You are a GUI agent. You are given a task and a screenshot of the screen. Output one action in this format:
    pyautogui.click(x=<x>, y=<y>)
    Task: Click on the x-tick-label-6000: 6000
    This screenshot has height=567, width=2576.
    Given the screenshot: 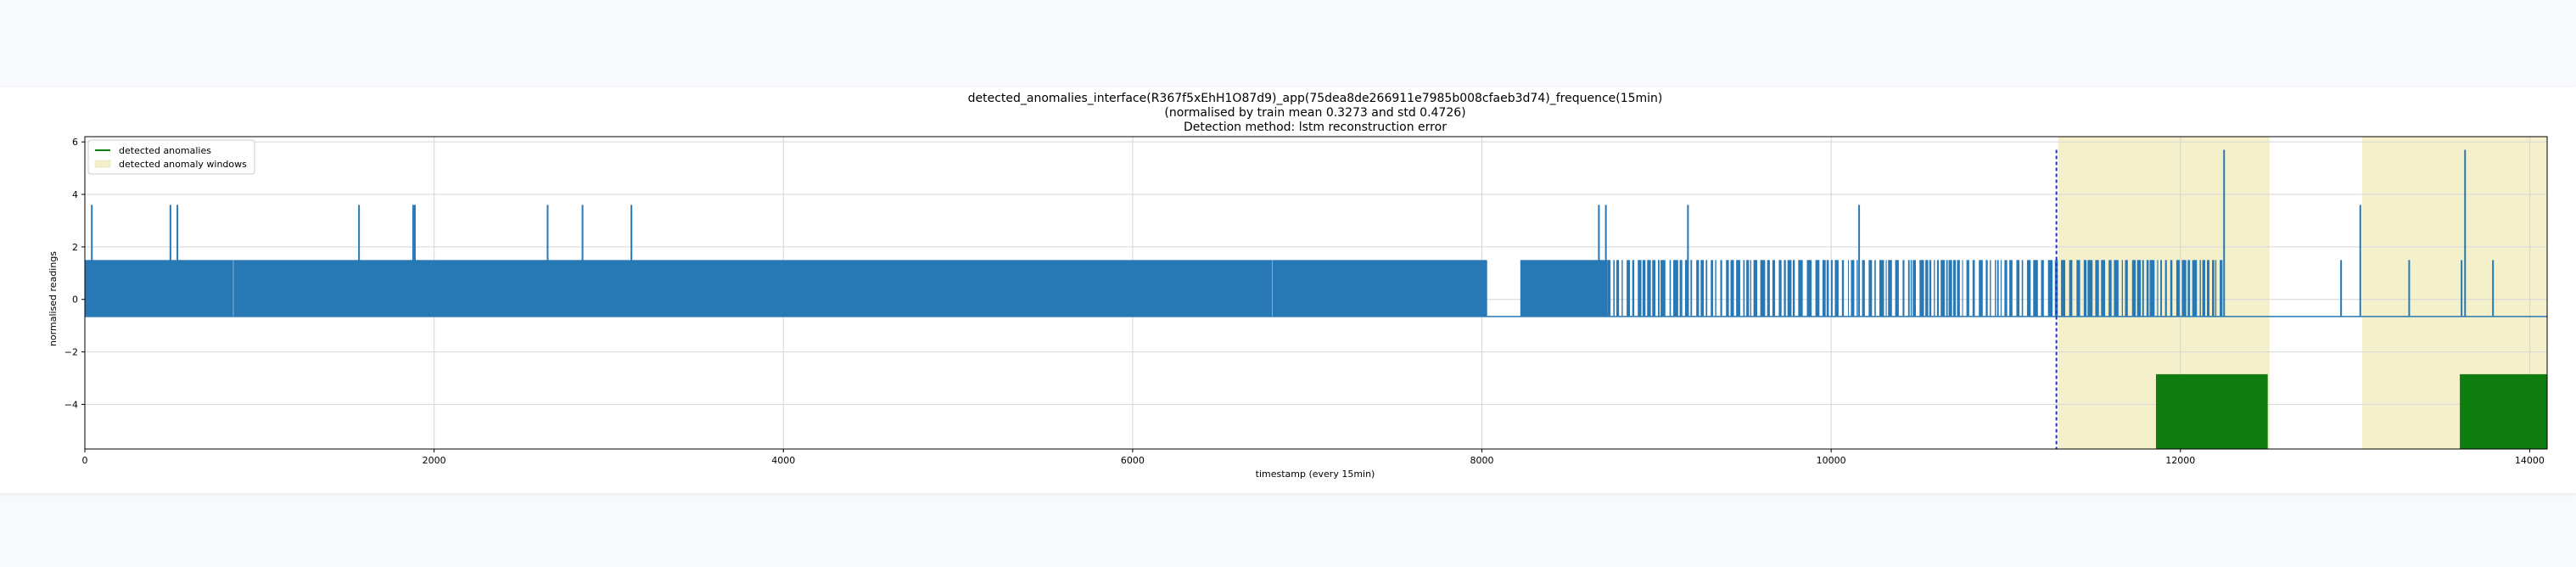 What is the action you would take?
    pyautogui.click(x=1133, y=460)
    